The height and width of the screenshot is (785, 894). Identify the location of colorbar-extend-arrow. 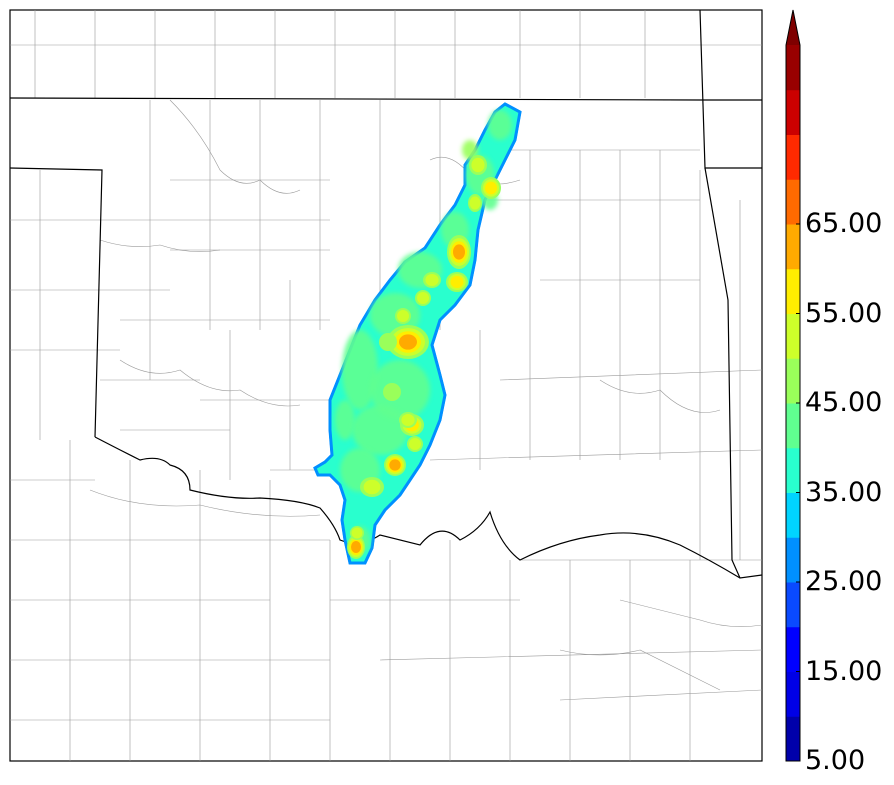
(793, 27).